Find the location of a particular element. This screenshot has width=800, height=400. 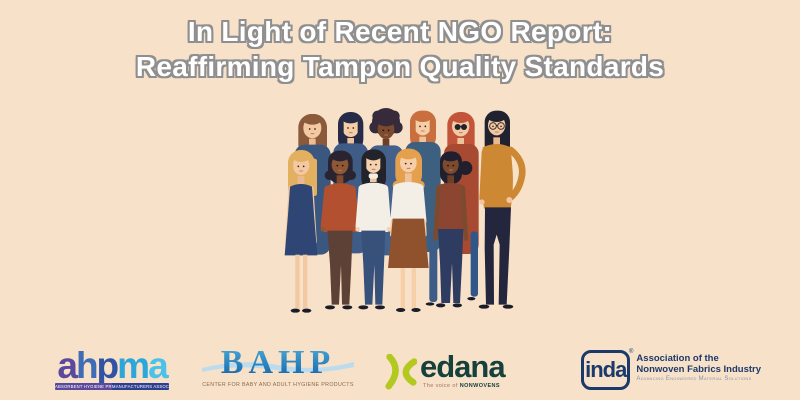

edana-tagline-emphasis: NONWOVENS is located at coordinates (479, 386).